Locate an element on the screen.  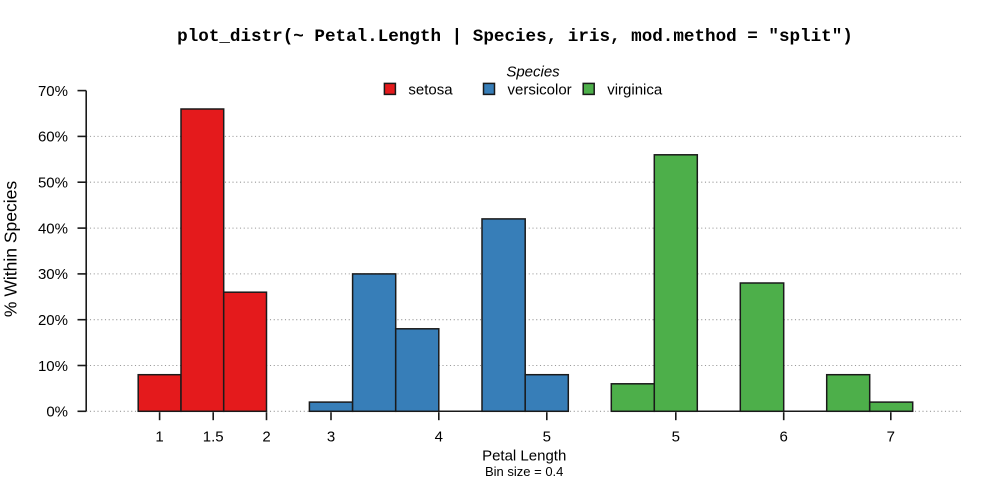
svg-text: % Within Species is located at coordinates (11, 249).